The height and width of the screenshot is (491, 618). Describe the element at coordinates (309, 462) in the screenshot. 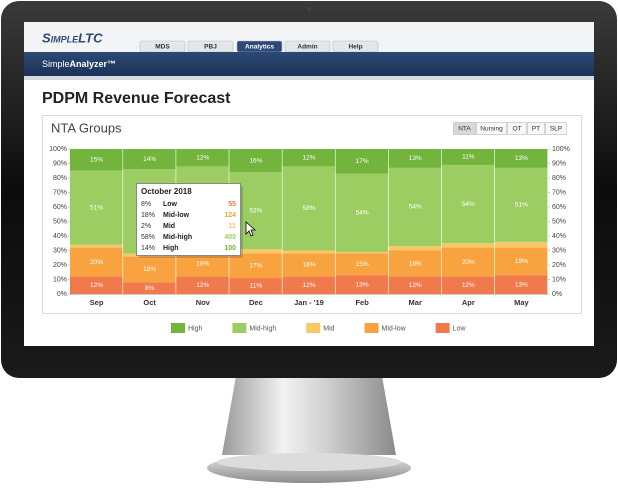

I see `stand-base-top` at that location.